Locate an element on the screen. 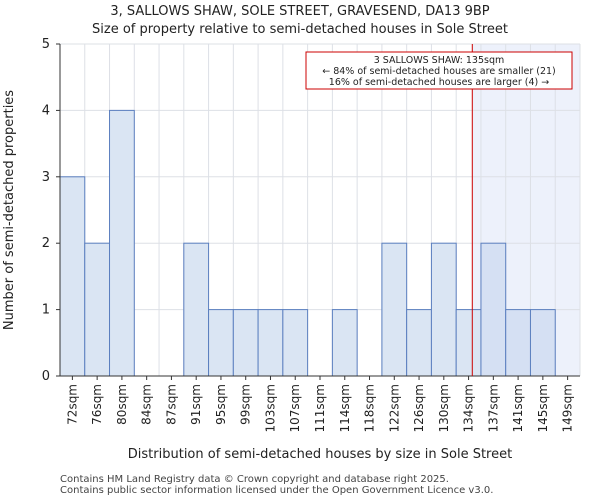 This screenshot has height=500, width=600. annotation-box is located at coordinates (439, 70).